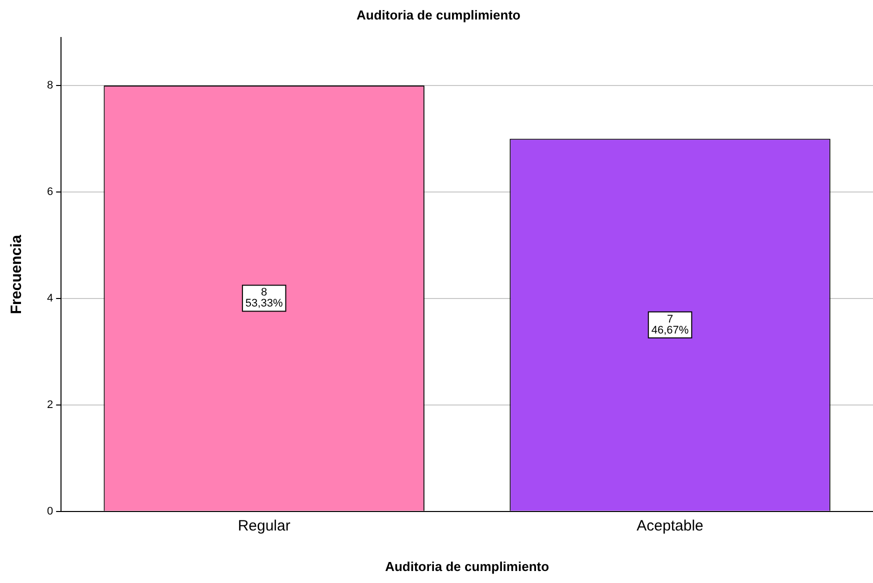 This screenshot has height=583, width=873. I want to click on y-tick-label: 4, so click(50, 298).